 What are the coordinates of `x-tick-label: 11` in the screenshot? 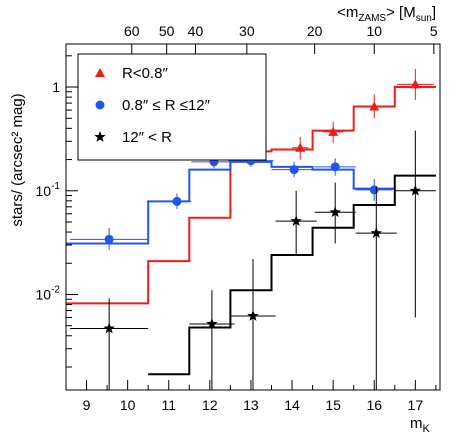 It's located at (168, 405).